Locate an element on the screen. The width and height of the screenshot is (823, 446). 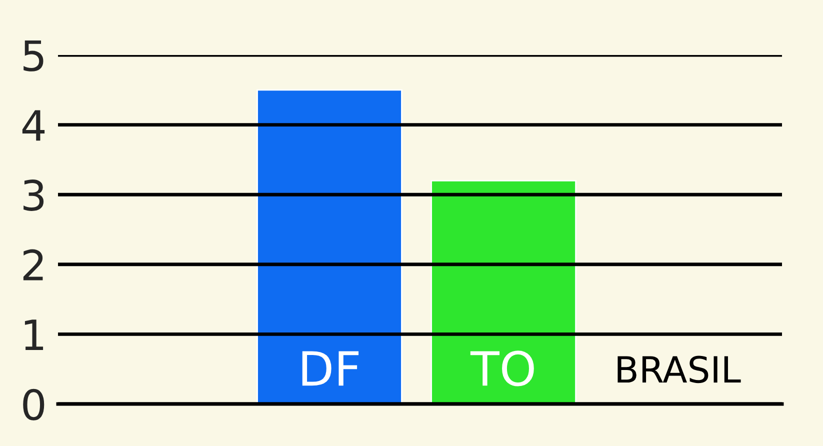
x-tick-label: BRASIL is located at coordinates (679, 370).